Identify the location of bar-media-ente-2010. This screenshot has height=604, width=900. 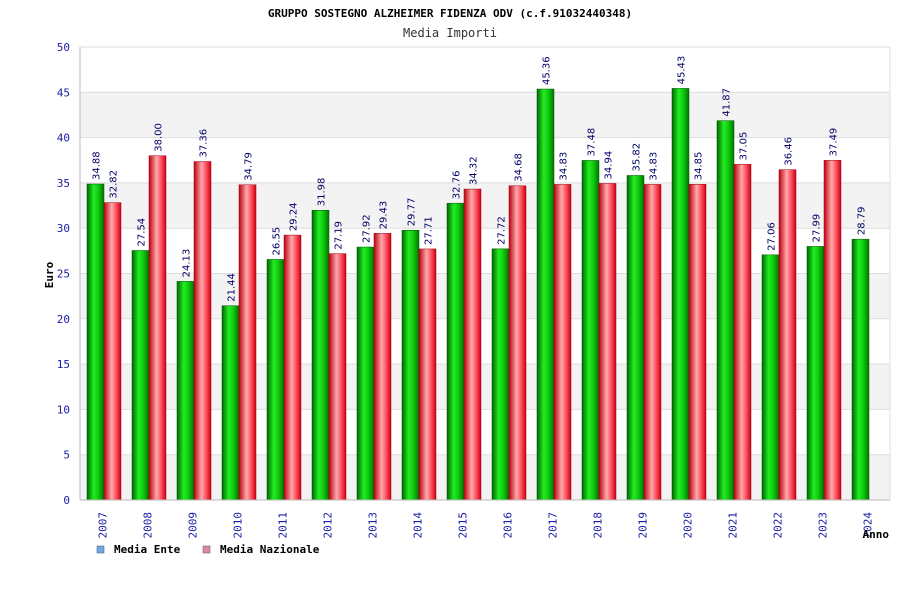
(230, 403).